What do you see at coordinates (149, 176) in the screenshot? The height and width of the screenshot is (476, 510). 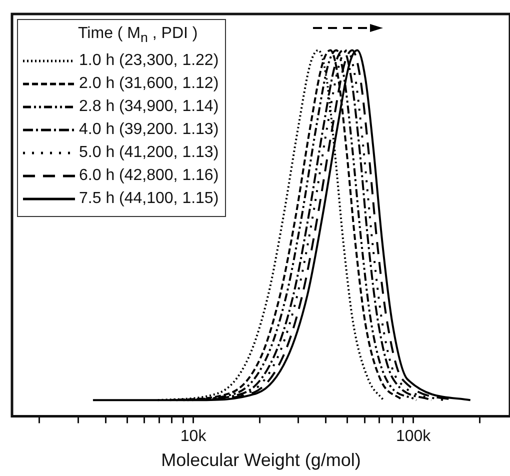 I see `legend-label: 6.0 h (42,800, 1.16)` at bounding box center [149, 176].